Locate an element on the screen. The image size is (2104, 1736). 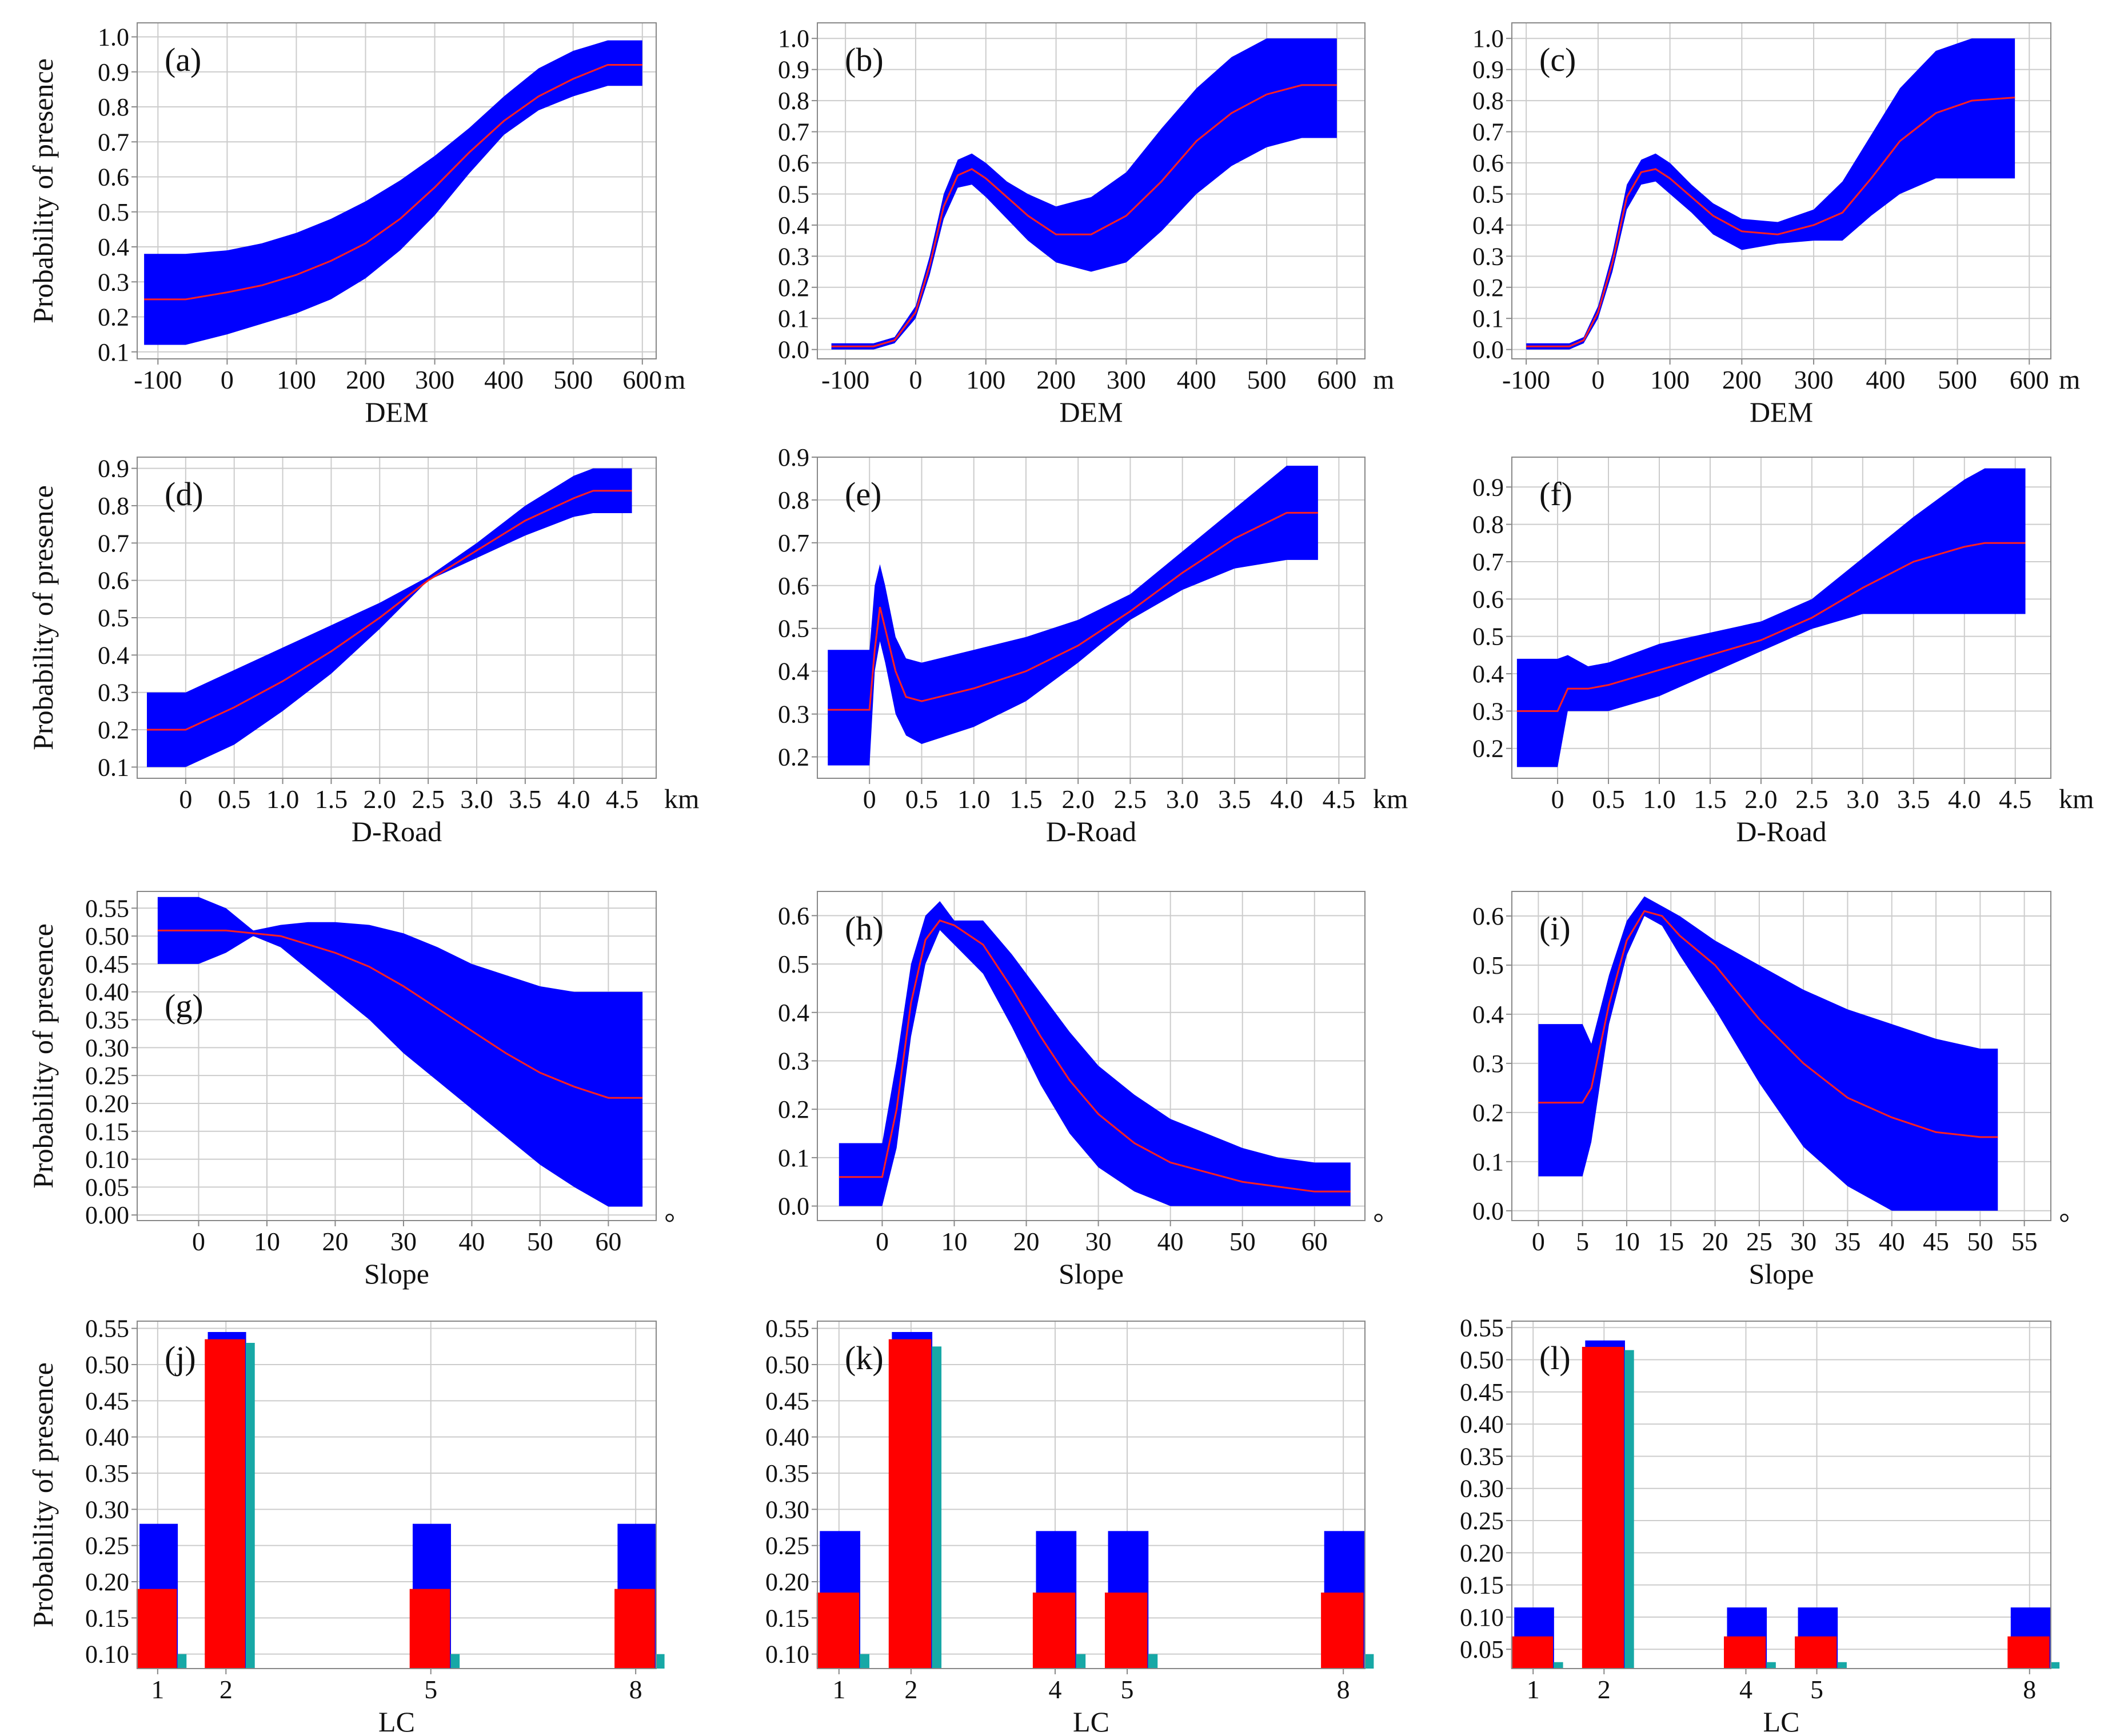
panel-label: (d) is located at coordinates (184, 494).